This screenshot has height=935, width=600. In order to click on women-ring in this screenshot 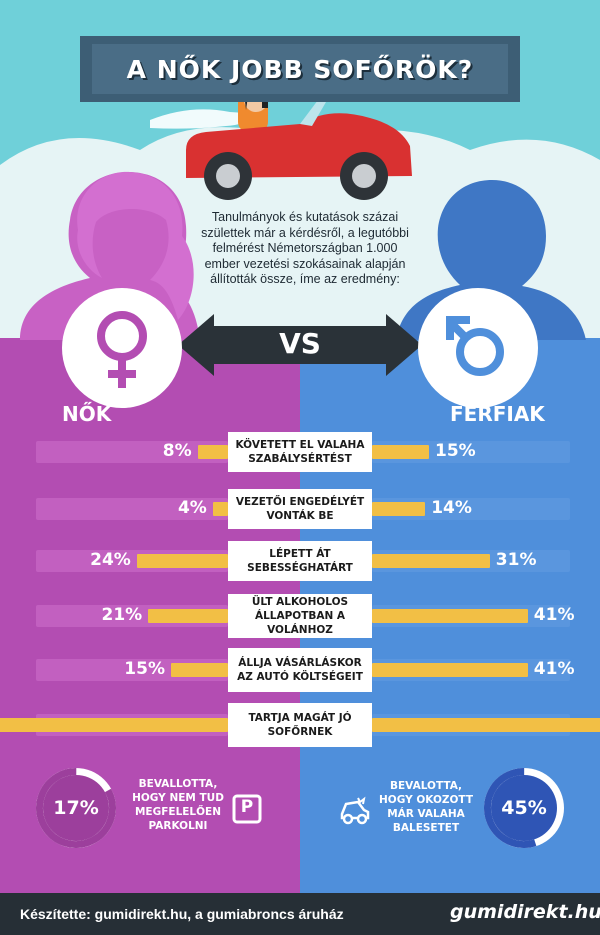, I will do `click(76, 808)`.